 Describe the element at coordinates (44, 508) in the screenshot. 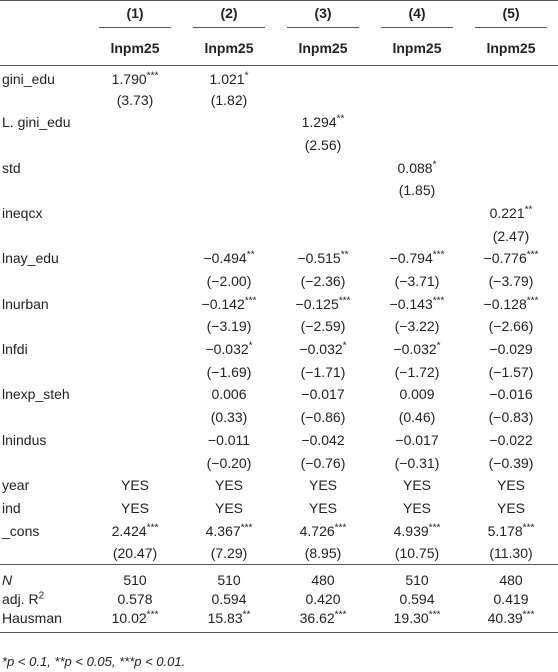

I see `row-label: ind` at that location.